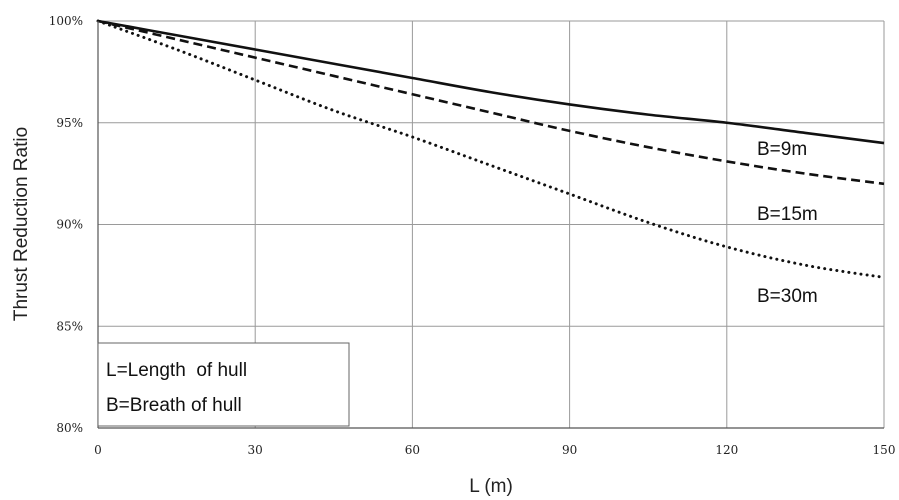 The width and height of the screenshot is (899, 500). What do you see at coordinates (491, 486) in the screenshot?
I see `x-axis-title: L (m)` at bounding box center [491, 486].